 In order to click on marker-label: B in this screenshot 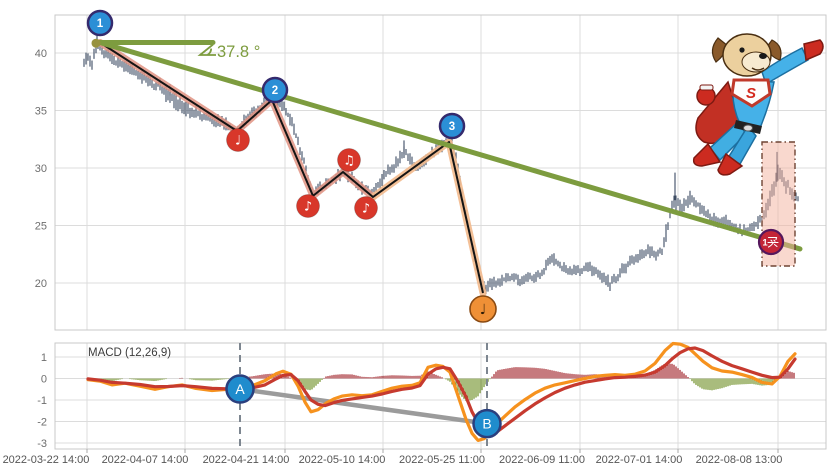, I will do `click(486, 424)`.